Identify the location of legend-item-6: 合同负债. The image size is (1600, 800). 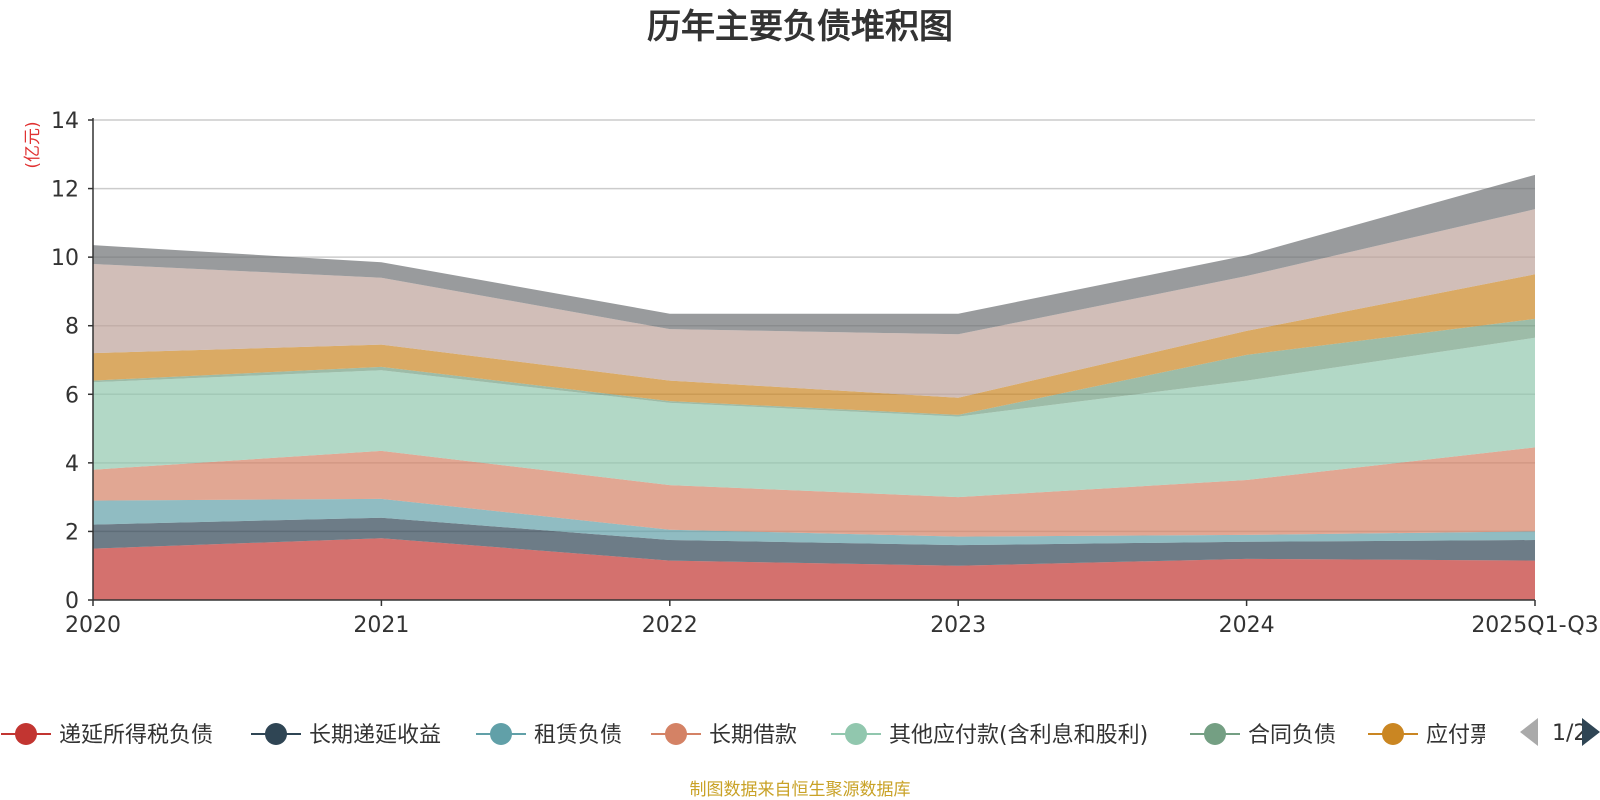
(1263, 735).